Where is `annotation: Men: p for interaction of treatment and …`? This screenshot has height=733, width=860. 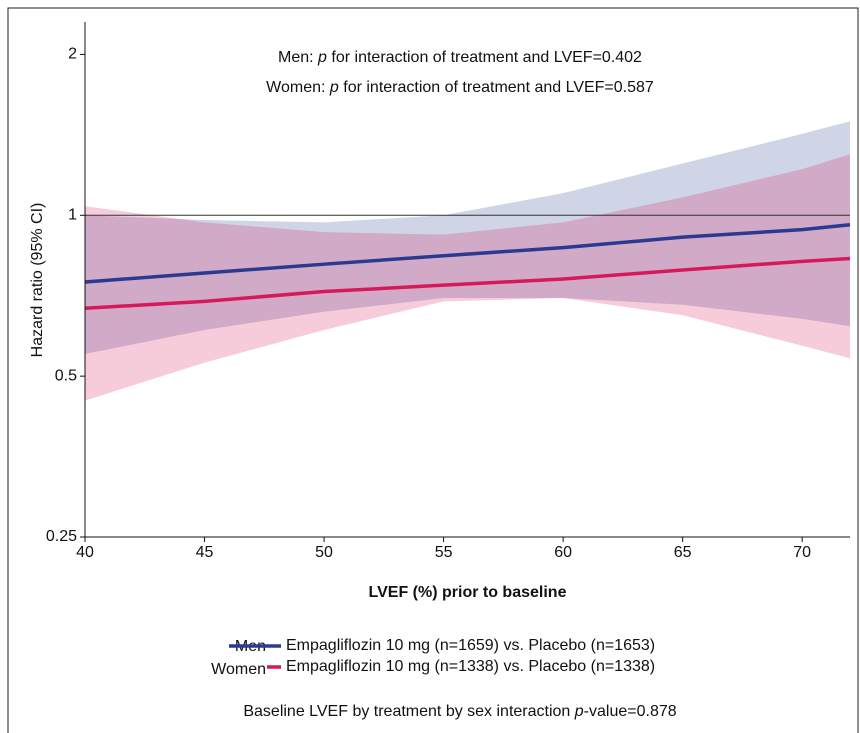 annotation: Men: p for interaction of treatment and … is located at coordinates (460, 57).